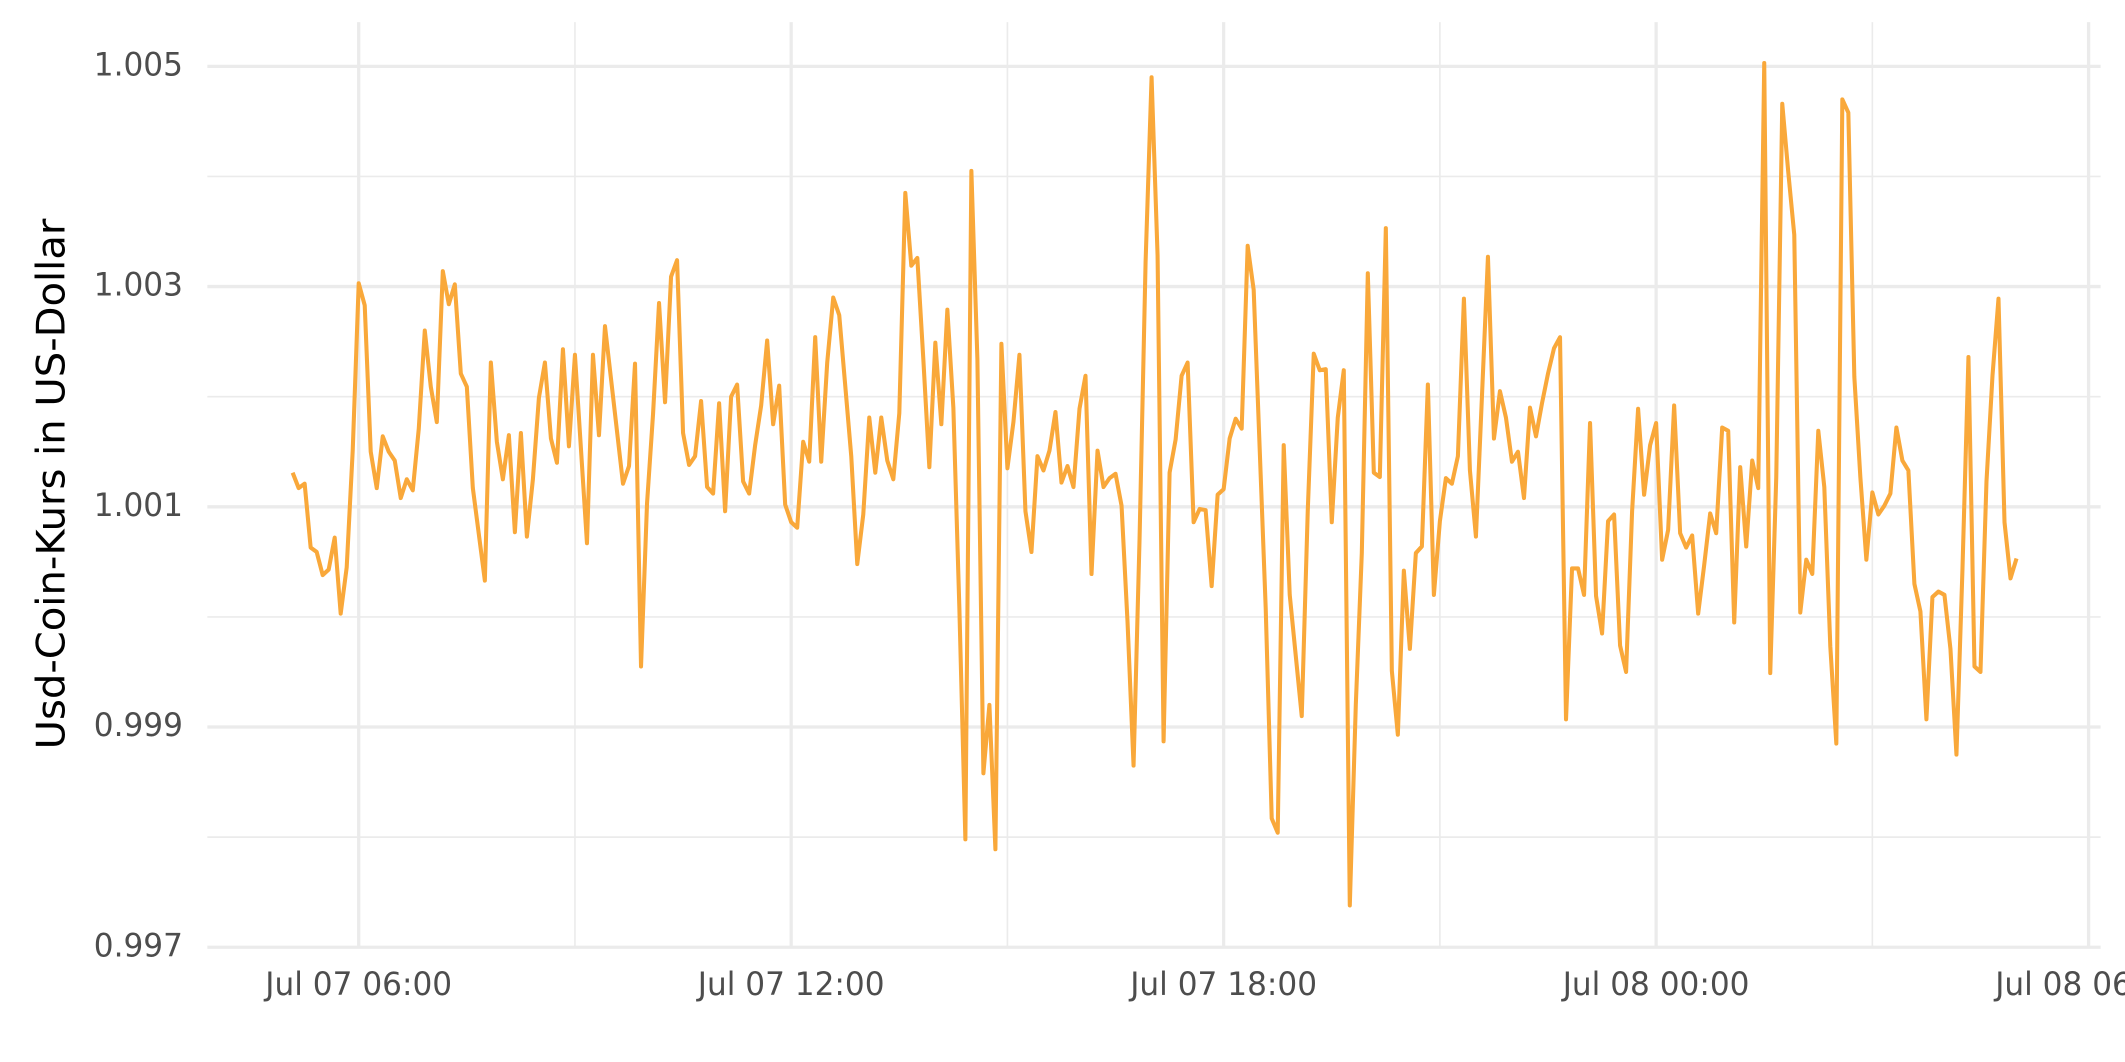 The image size is (2125, 1062). I want to click on x-tick-label: Jul 07 12:00, so click(790, 985).